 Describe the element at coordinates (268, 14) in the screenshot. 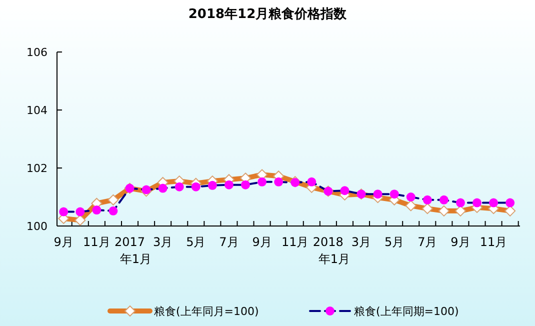

I see `chart-title: 2018年12月粮食价格指数` at that location.